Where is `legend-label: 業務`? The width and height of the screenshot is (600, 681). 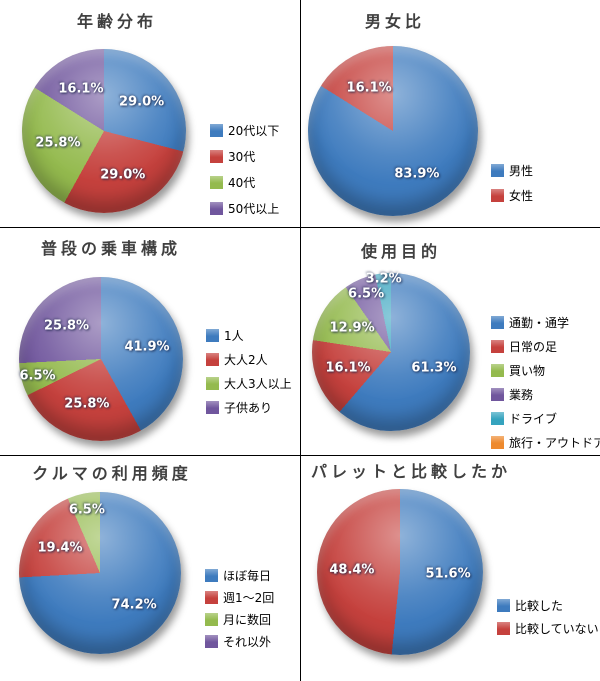
legend-label: 業務 is located at coordinates (521, 394).